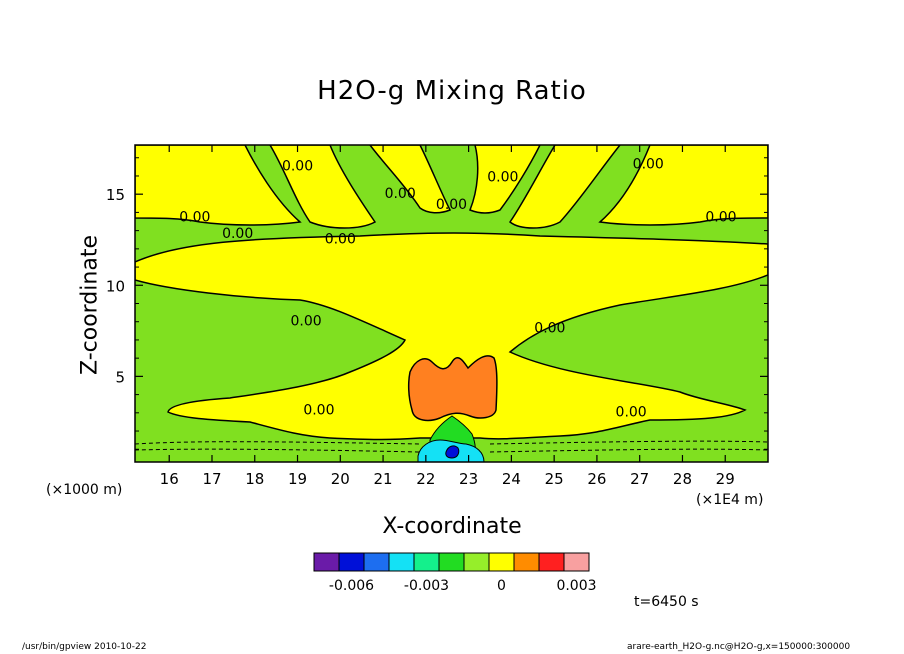  What do you see at coordinates (451, 442) in the screenshot?
I see `dashed-contour-low` at bounding box center [451, 442].